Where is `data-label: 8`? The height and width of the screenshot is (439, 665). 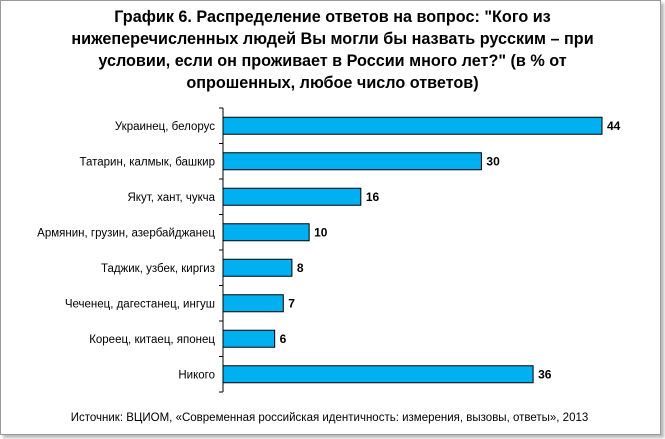
data-label: 8 is located at coordinates (300, 268).